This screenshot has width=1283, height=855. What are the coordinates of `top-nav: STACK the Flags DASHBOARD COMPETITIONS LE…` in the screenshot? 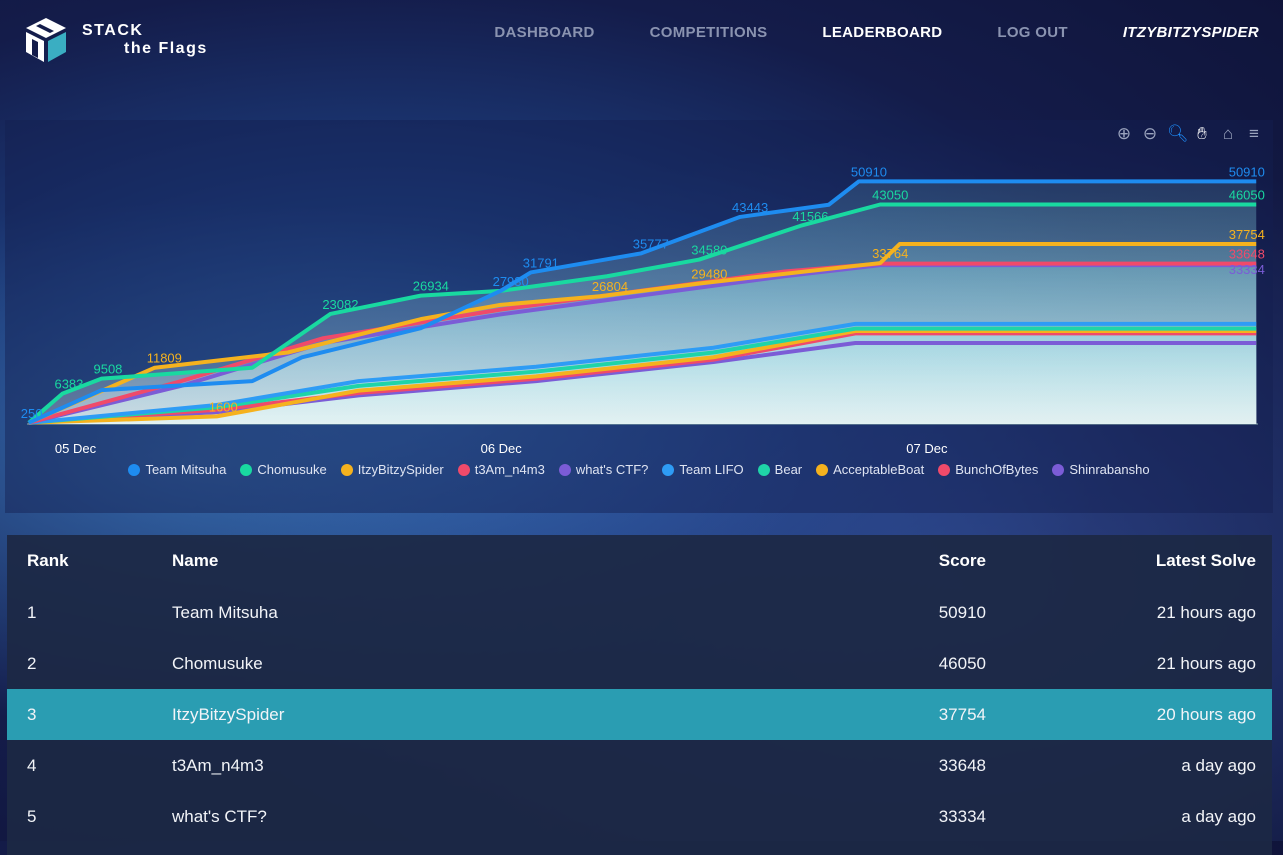 It's located at (641, 40).